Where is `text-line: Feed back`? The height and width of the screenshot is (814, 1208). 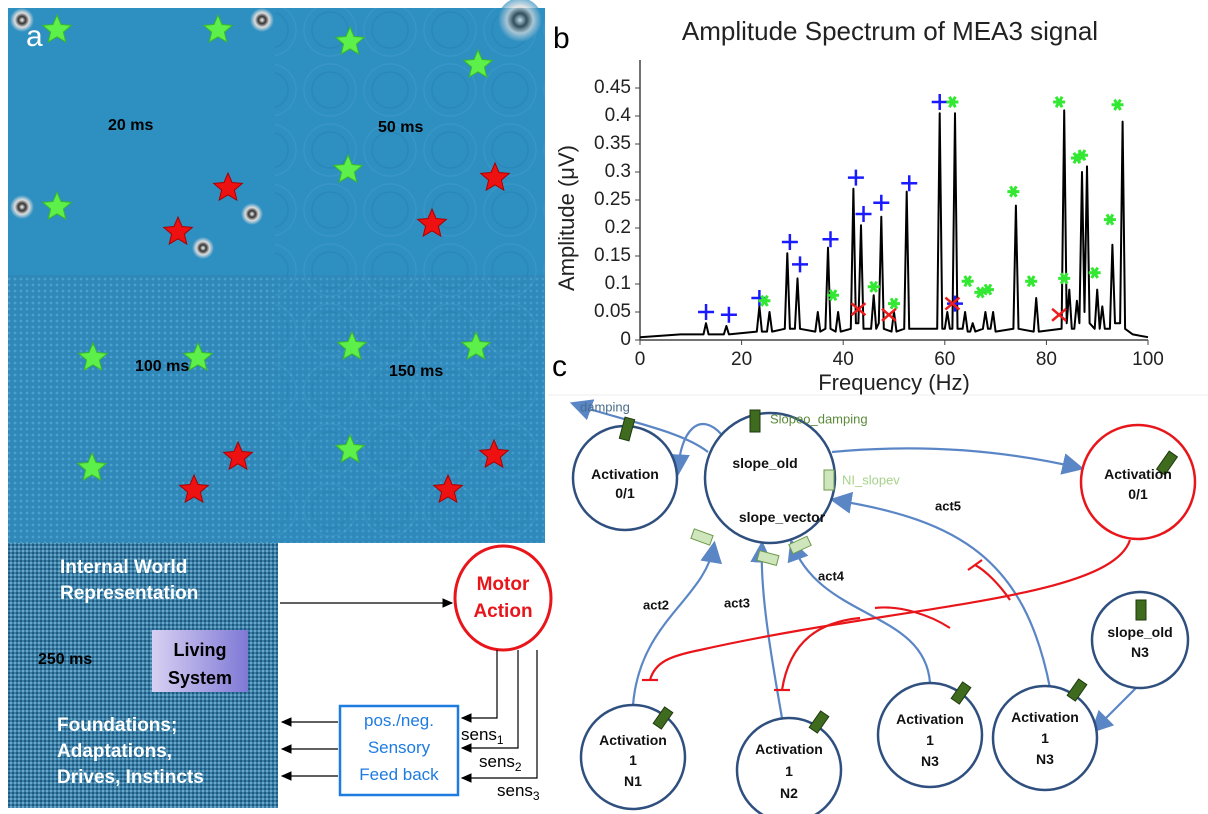
text-line: Feed back is located at coordinates (399, 774).